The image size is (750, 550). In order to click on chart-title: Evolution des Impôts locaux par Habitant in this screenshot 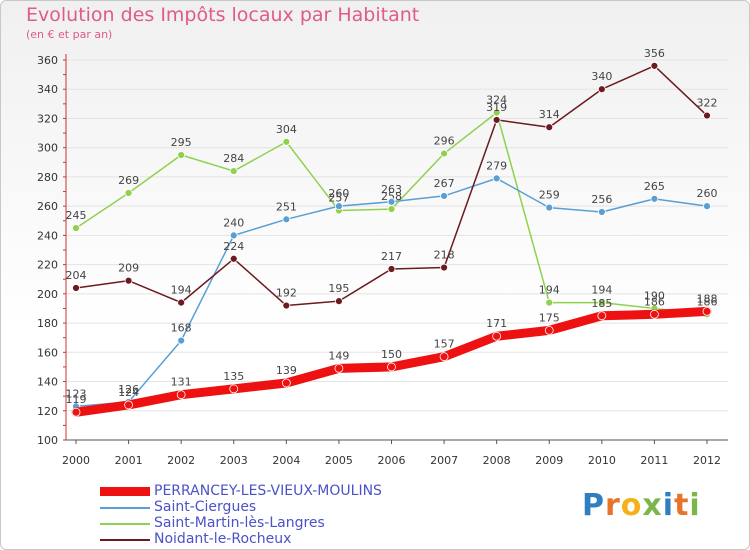, I will do `click(223, 15)`.